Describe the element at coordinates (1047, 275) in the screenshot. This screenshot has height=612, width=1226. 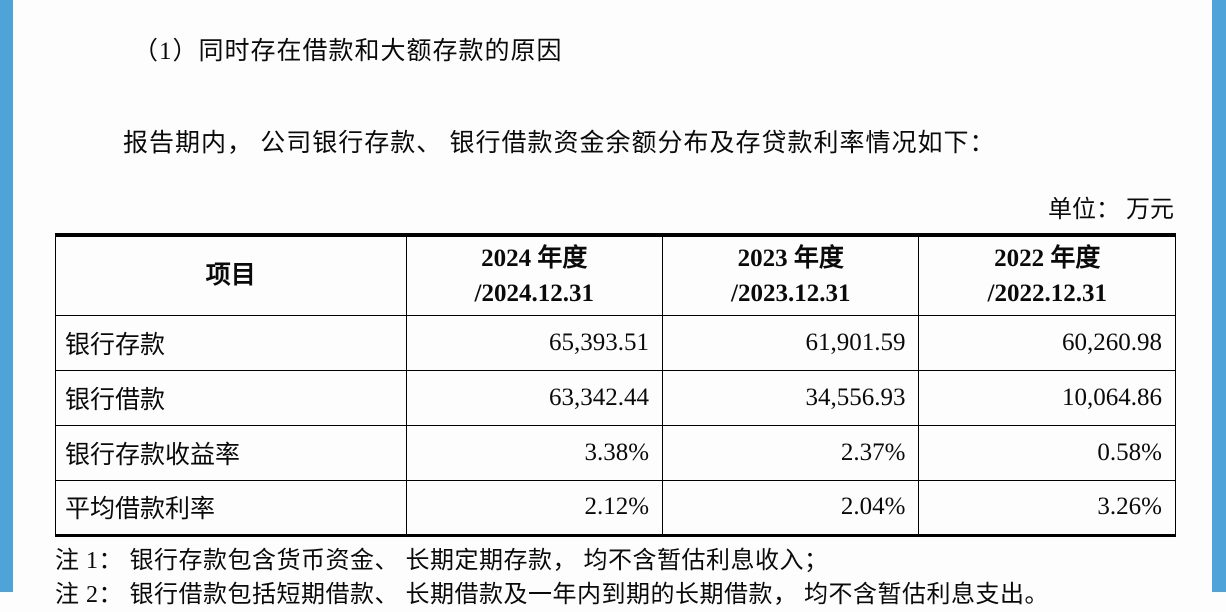
I see `col-header-2022: 2022 年度 /2022.12.31` at that location.